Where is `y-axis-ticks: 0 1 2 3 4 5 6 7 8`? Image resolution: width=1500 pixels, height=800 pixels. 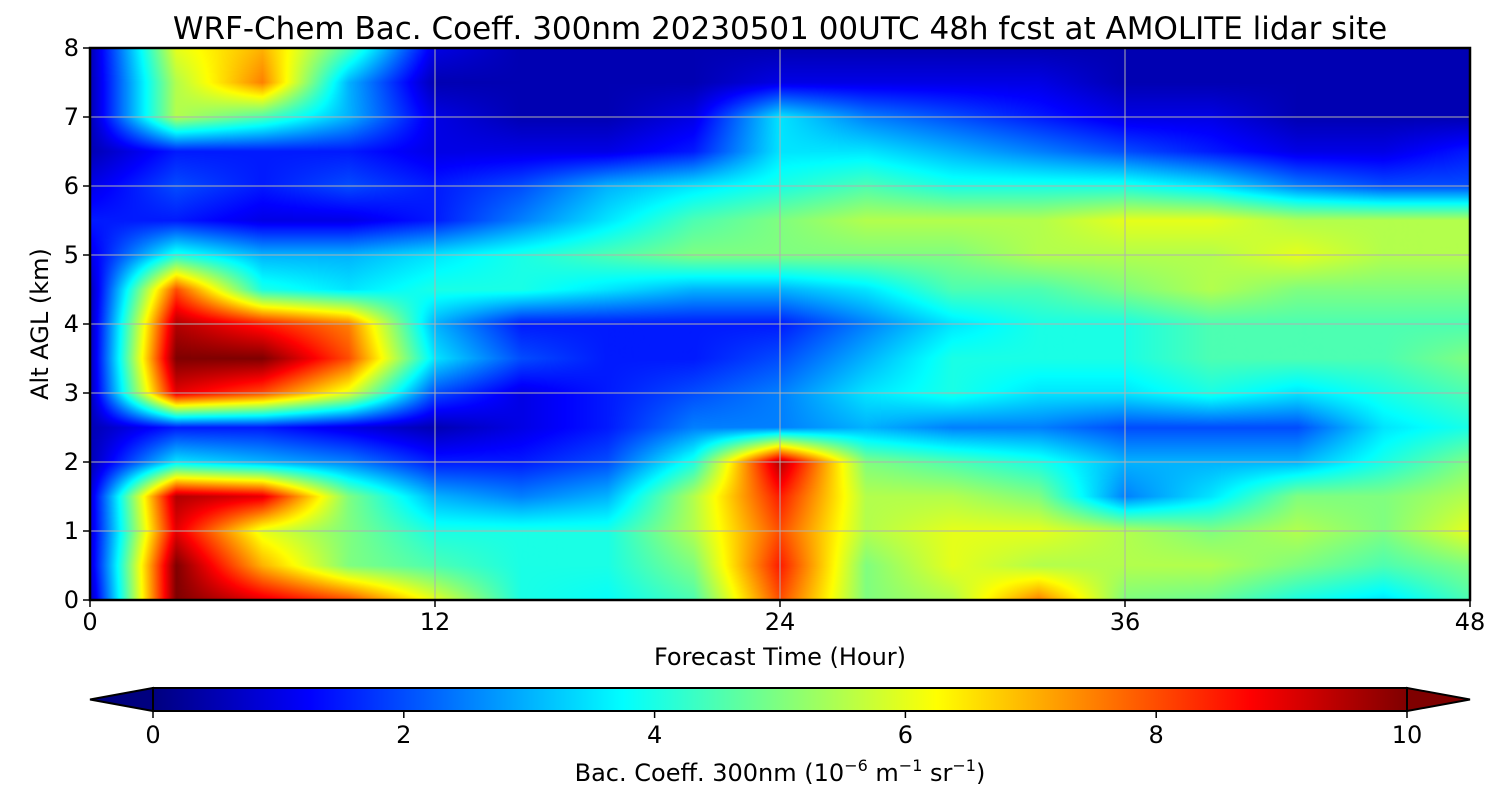 y-axis-ticks: 0 1 2 3 4 5 6 7 8 is located at coordinates (77, 324).